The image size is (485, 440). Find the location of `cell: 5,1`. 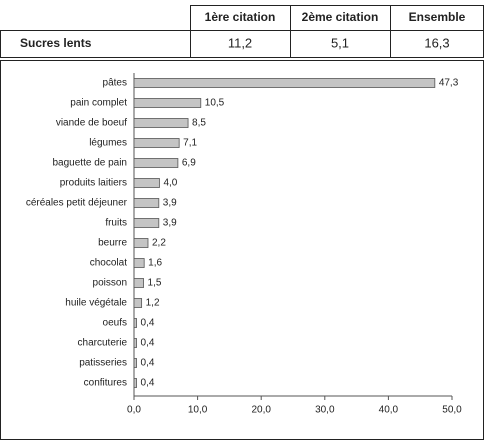

cell: 5,1 is located at coordinates (340, 42).